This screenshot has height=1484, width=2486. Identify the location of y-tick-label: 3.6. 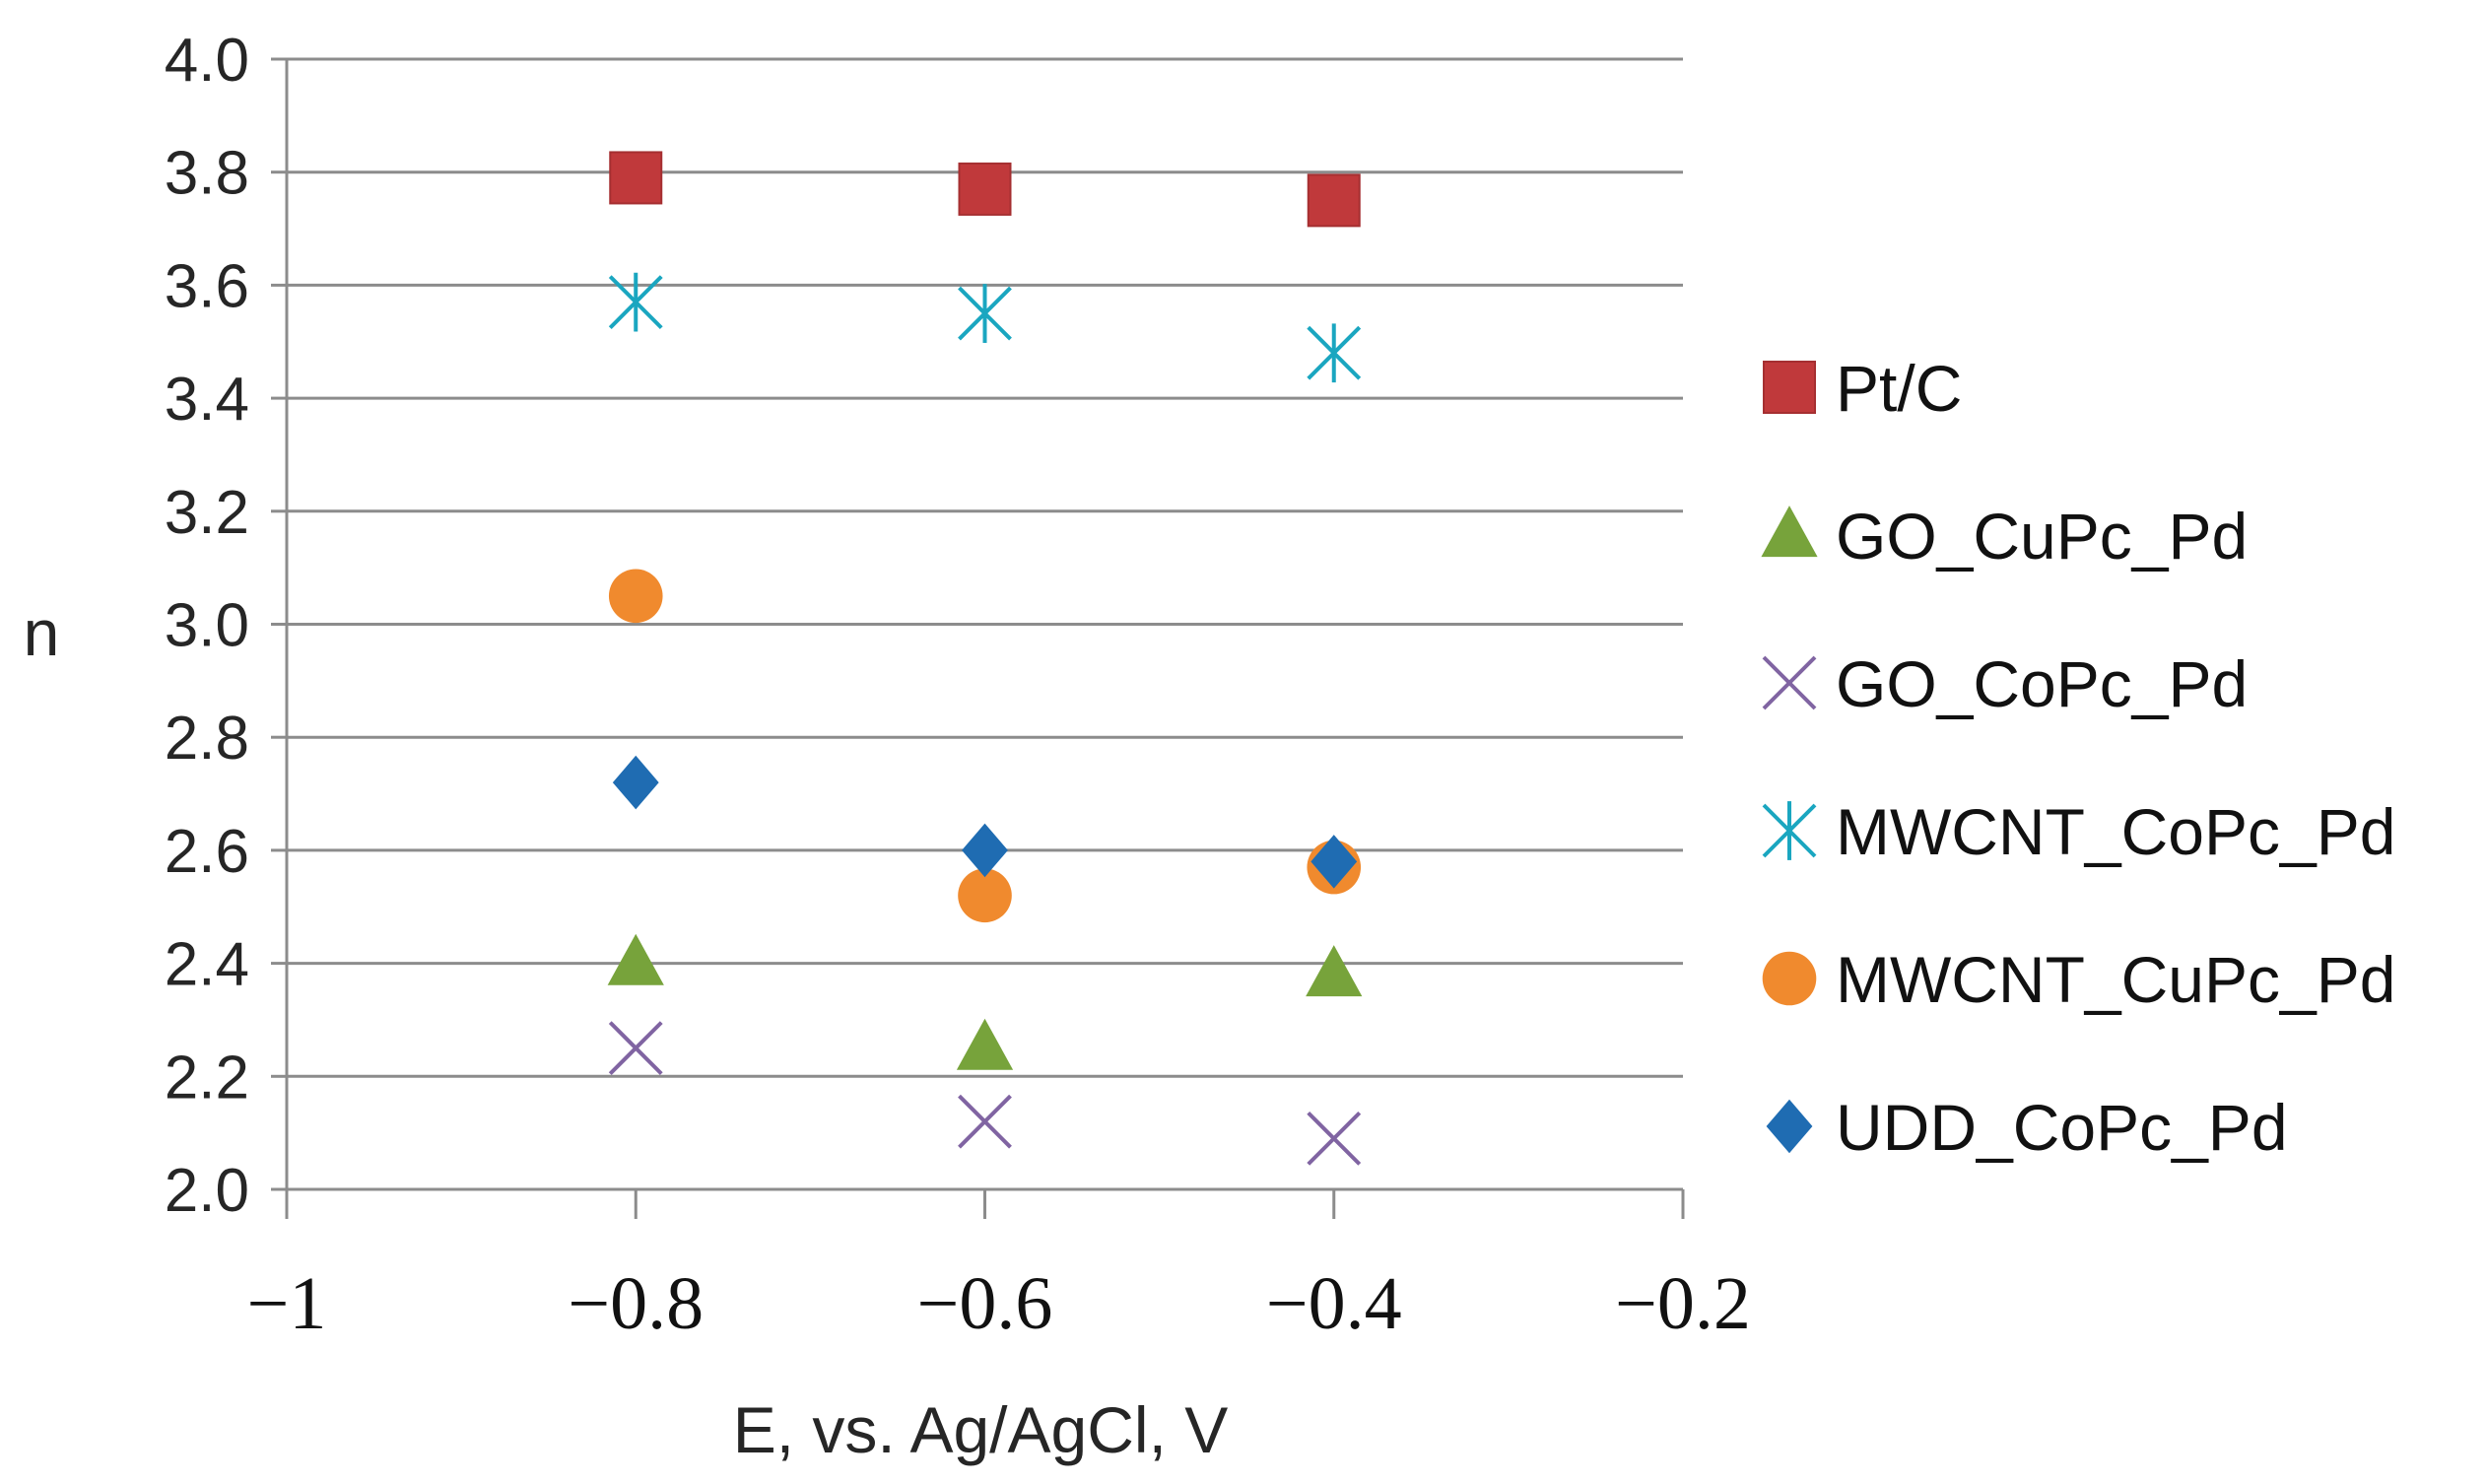
(207, 286).